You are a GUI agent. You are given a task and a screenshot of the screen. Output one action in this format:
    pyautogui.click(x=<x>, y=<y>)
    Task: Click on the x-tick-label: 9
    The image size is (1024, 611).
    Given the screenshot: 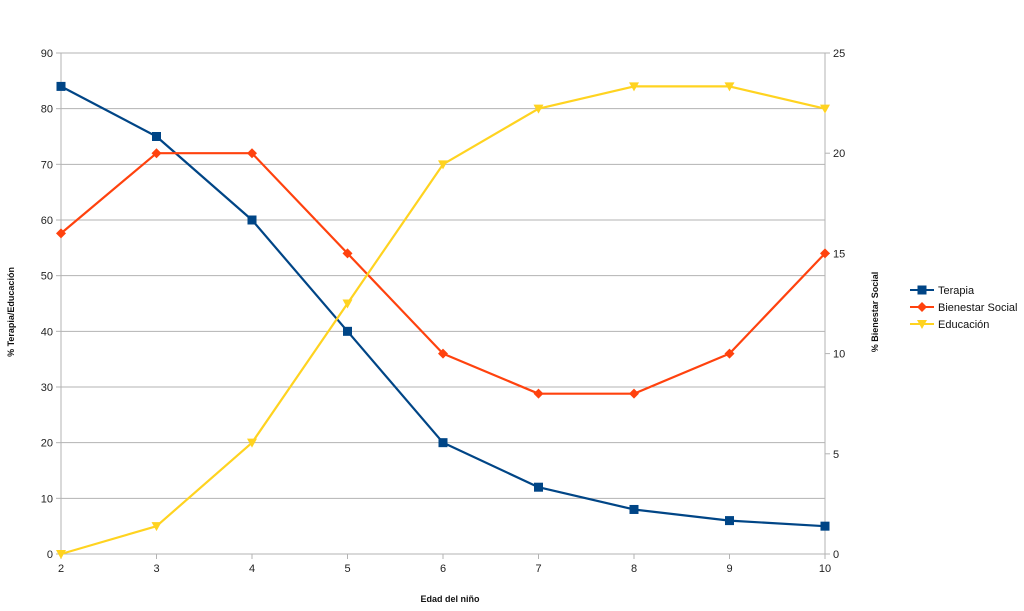 What is the action you would take?
    pyautogui.click(x=729, y=569)
    